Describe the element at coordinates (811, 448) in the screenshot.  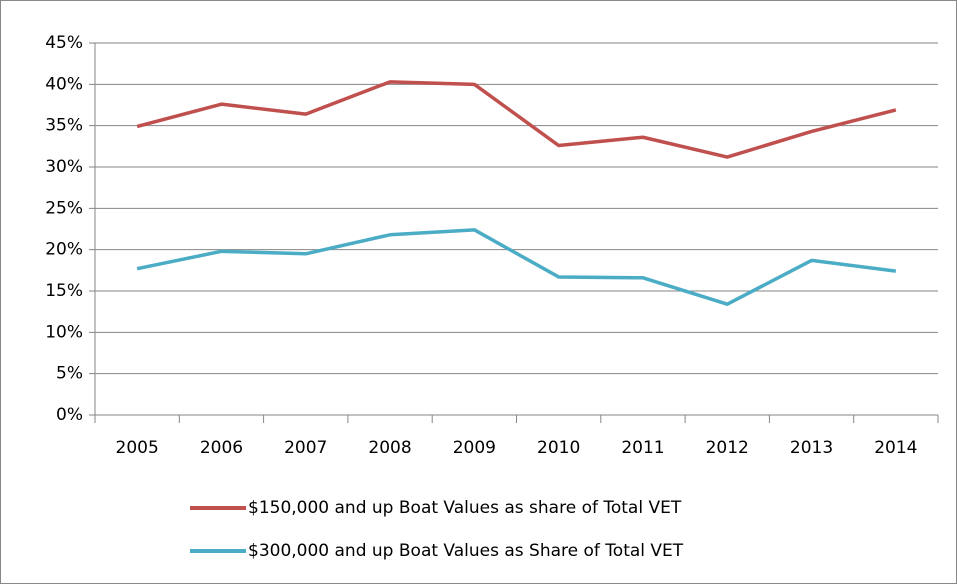
I see `x-tick-label: 2013` at that location.